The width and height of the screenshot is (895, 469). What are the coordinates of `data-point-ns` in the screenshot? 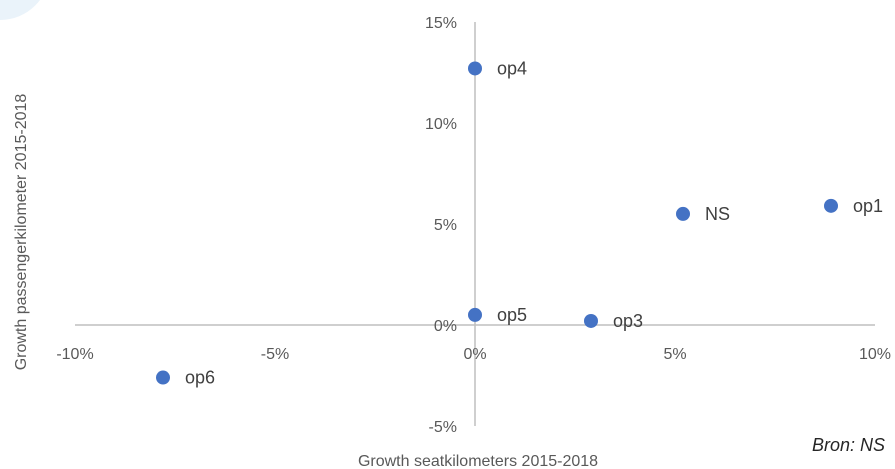 It's located at (683, 213).